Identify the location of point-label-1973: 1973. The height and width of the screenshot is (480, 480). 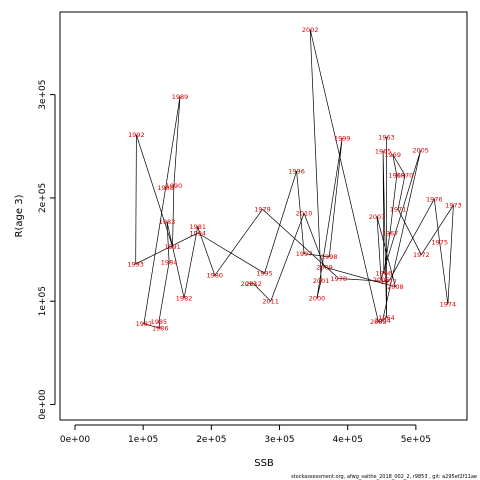
(453, 205).